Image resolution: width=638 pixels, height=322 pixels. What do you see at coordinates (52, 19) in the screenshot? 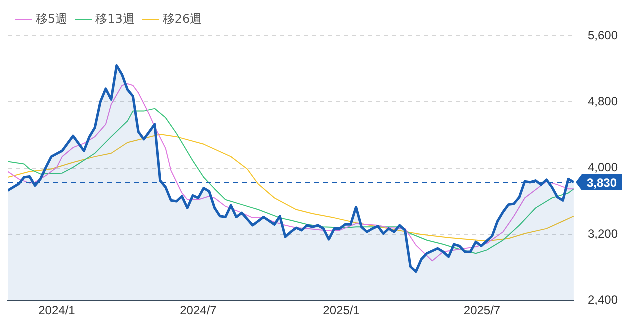
I see `legend-label: 移5週` at bounding box center [52, 19].